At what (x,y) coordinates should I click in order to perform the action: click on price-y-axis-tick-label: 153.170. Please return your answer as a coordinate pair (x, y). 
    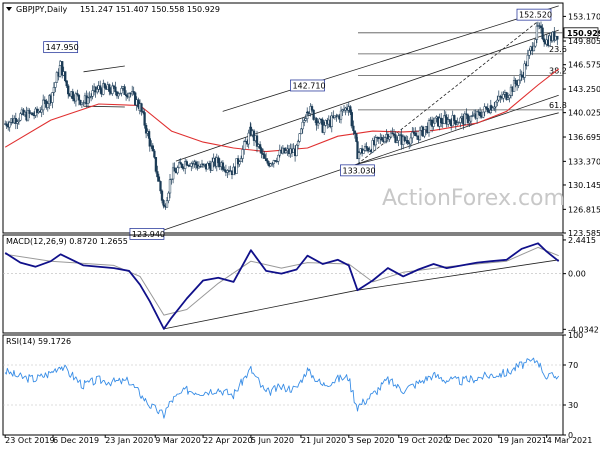
    Looking at the image, I should click on (584, 16).